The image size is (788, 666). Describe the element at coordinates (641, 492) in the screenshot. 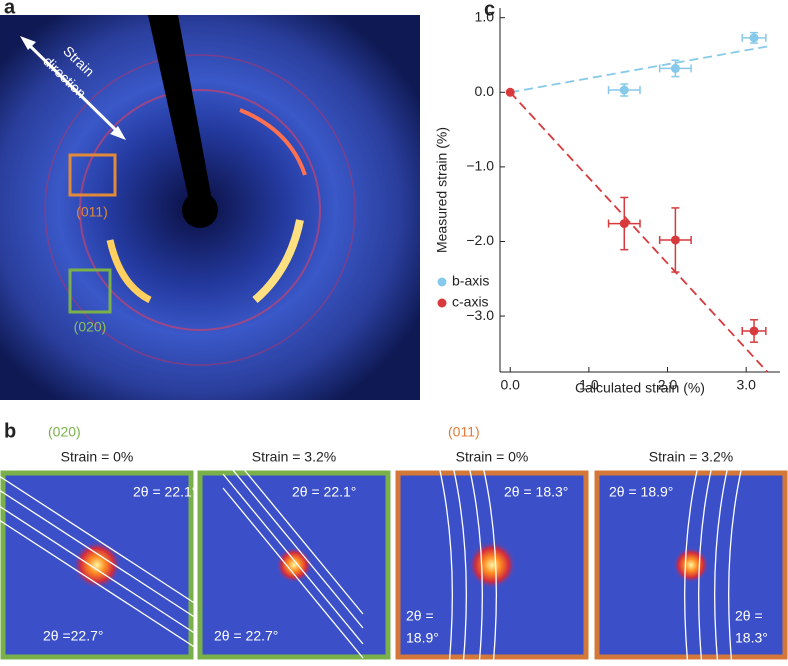

I see `two-theta-label: 2θ = 18.9°` at that location.